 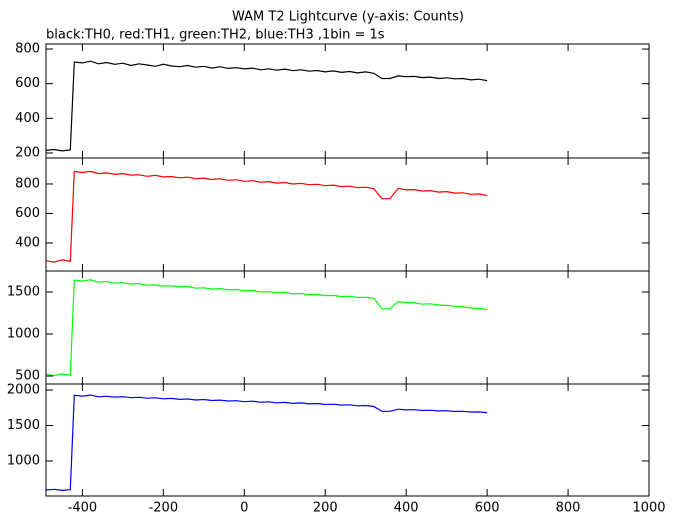 What do you see at coordinates (244, 508) in the screenshot?
I see `x-tick-label: 0` at bounding box center [244, 508].